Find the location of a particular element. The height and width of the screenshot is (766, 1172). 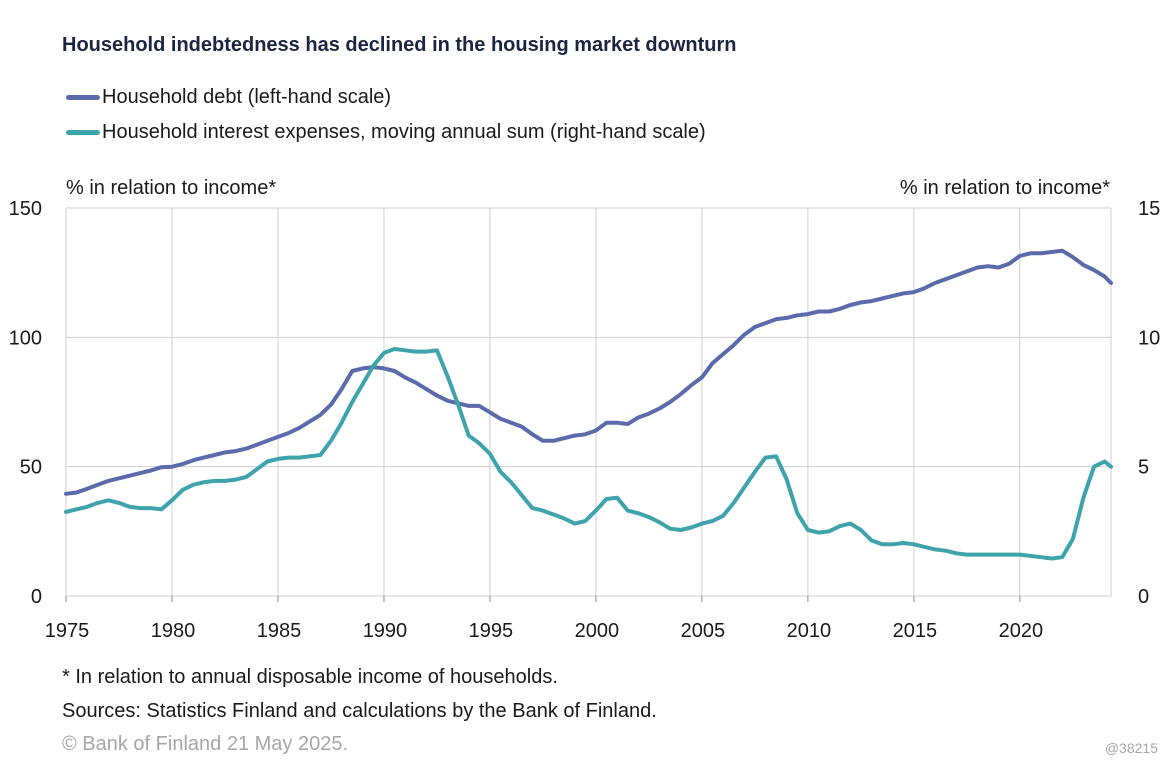

y-tick-right: 0 is located at coordinates (1143, 597).